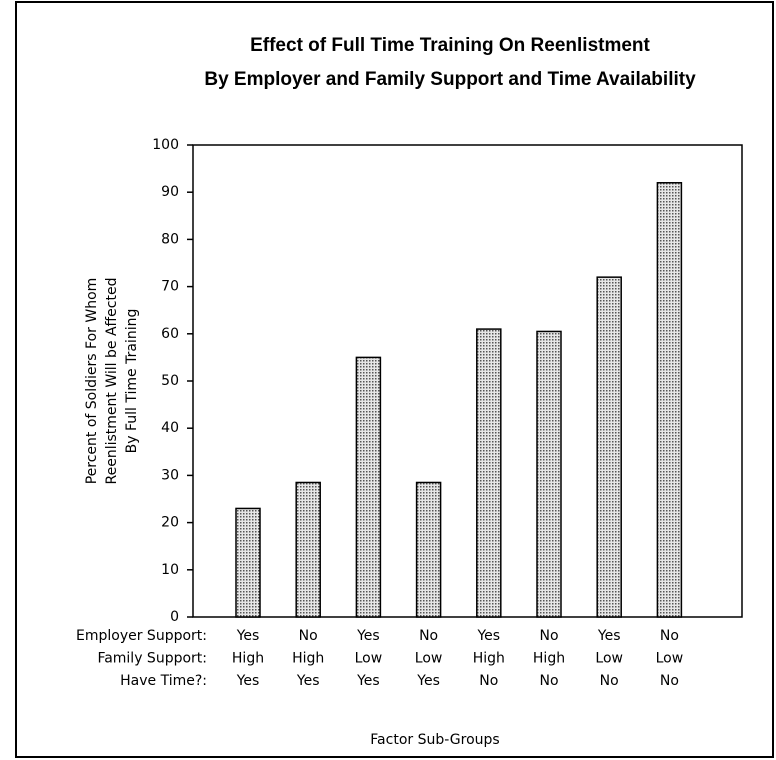 This screenshot has height=760, width=776. Describe the element at coordinates (152, 659) in the screenshot. I see `factor-name: Family Support:` at that location.